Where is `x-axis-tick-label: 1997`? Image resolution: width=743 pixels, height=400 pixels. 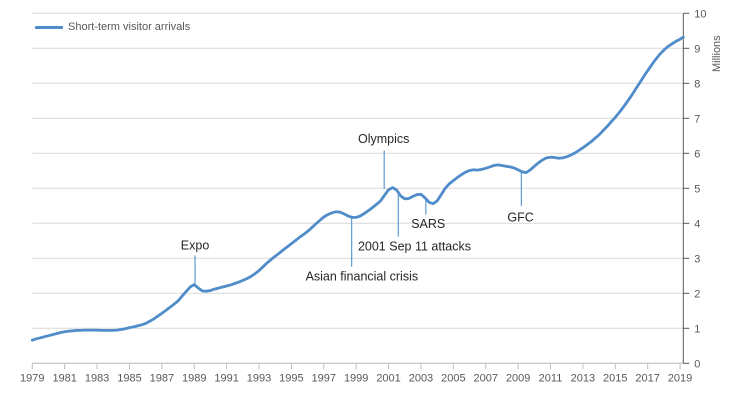 x-axis-tick-label: 1997 is located at coordinates (324, 378).